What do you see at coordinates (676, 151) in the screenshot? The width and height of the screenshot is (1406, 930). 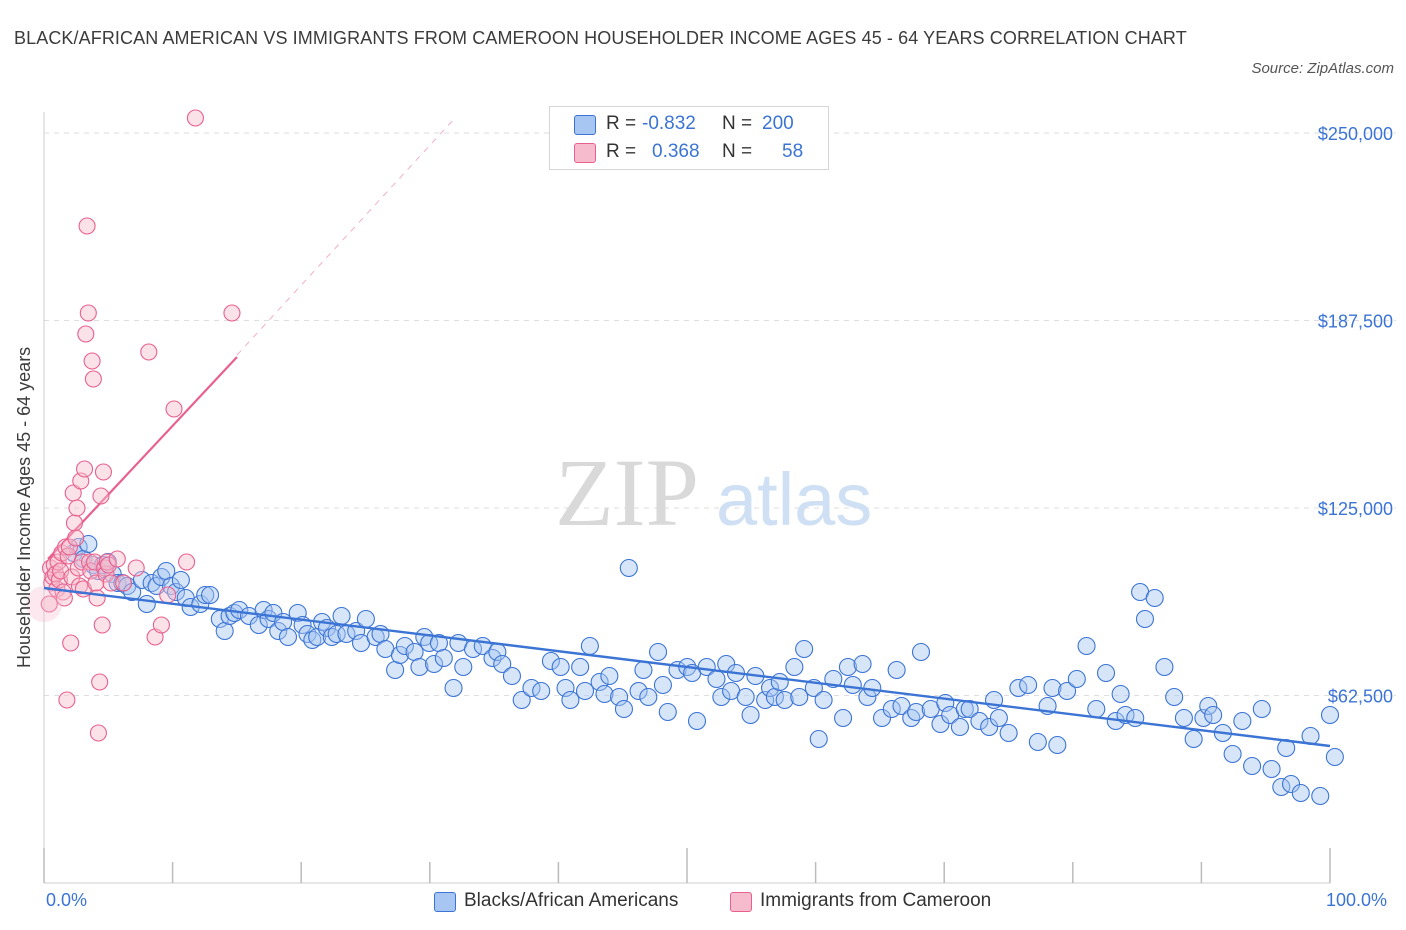 I see `legend-r-value: 0.368` at bounding box center [676, 151].